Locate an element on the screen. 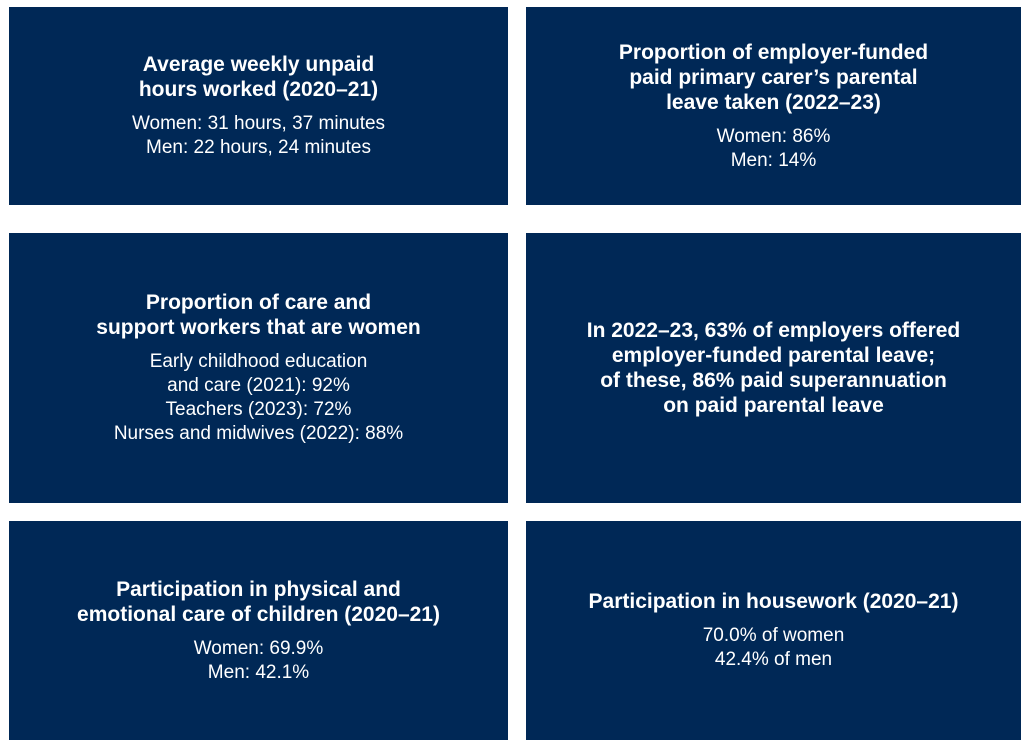 The width and height of the screenshot is (1029, 742). tile-body: 70.0% of women 42.4% of men is located at coordinates (774, 648).